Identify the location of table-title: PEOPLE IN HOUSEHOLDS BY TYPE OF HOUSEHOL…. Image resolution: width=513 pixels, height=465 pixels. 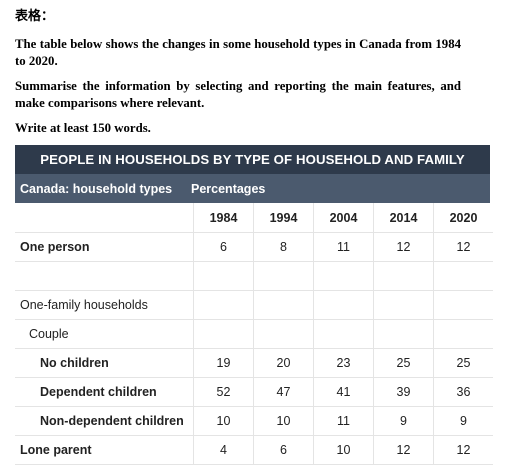
(252, 159).